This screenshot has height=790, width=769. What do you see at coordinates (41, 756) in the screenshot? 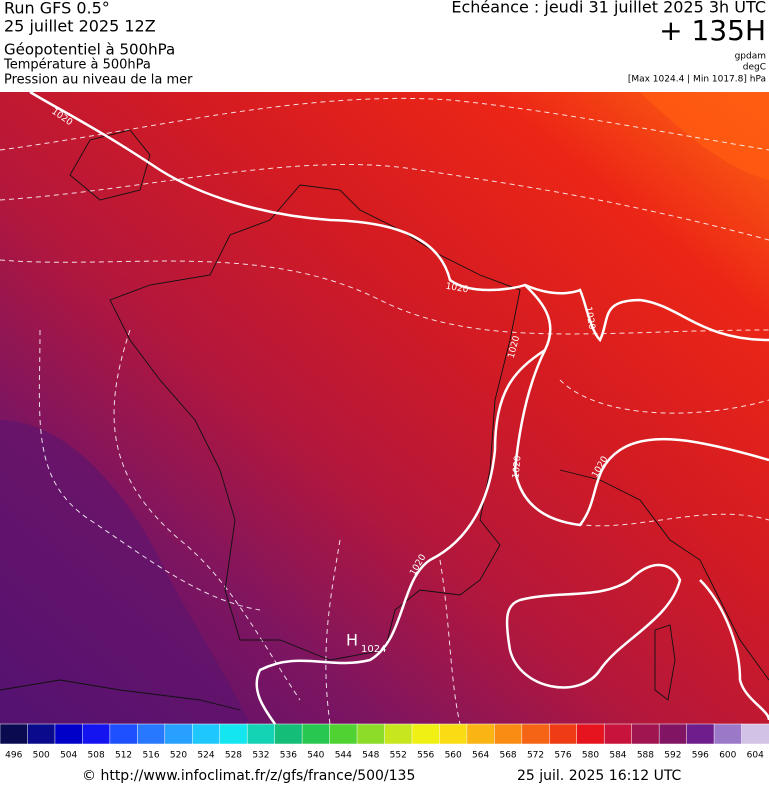
I see `colorbar-label: 500` at bounding box center [41, 756].